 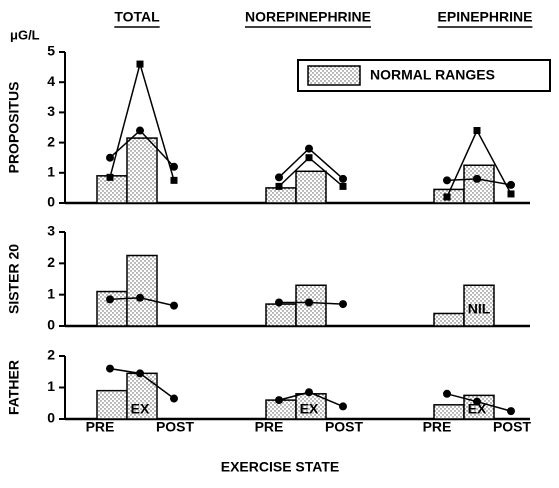 I want to click on legend-label: NORMAL RANGES, so click(x=432, y=75).